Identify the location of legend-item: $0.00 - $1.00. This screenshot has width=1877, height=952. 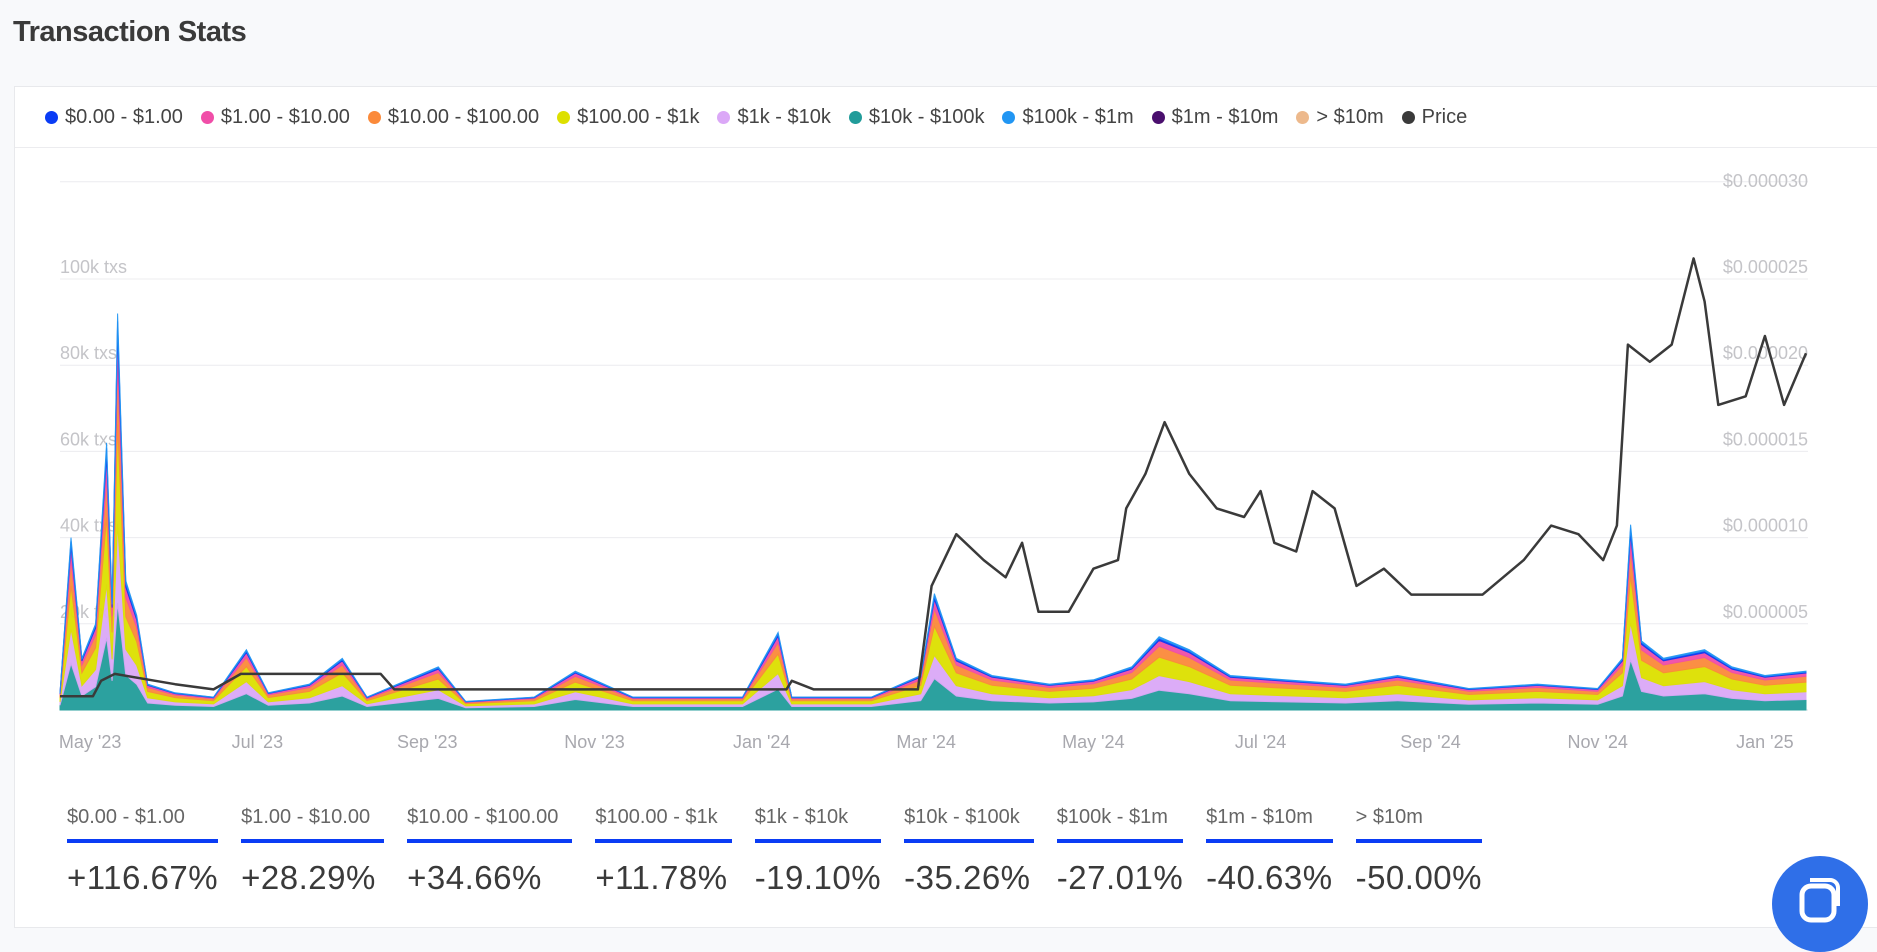
(114, 117).